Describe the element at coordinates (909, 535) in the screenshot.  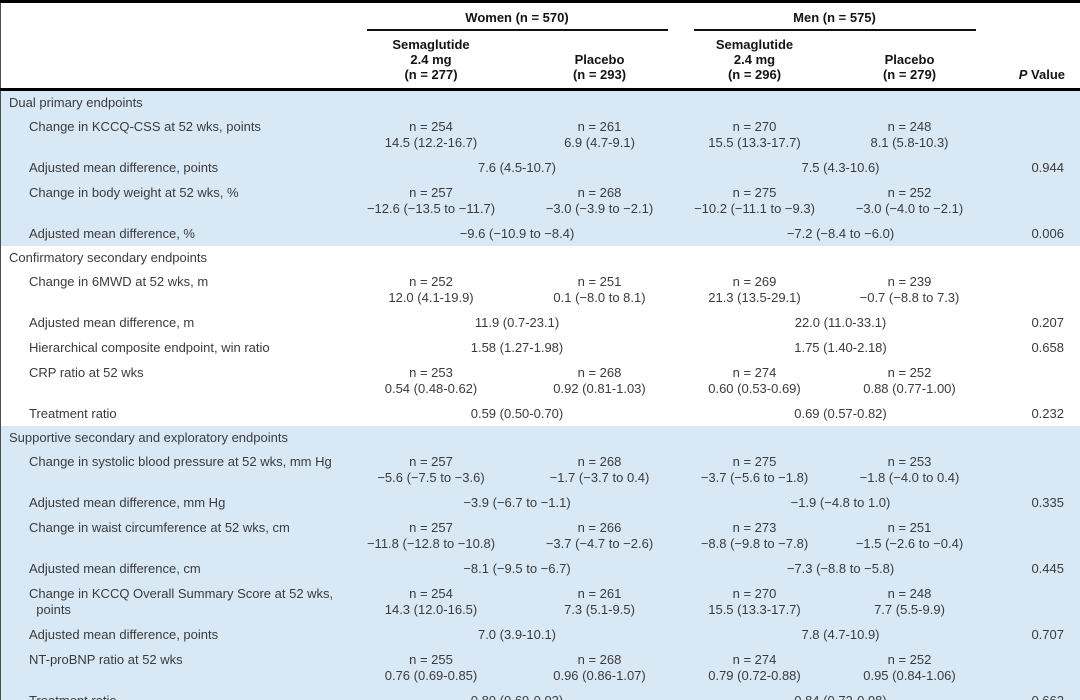
I see `men-placebo-value: n = 251 −1.5 (−2.6 to −0.4)` at that location.